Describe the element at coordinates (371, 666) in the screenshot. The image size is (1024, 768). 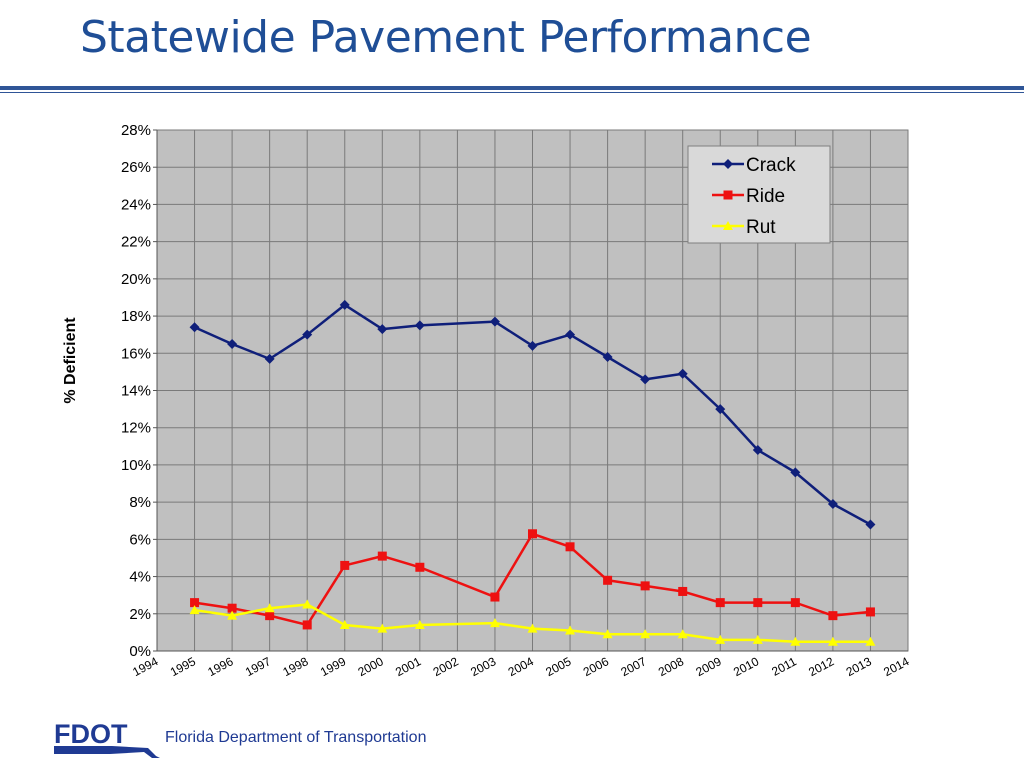
I see `x-tick-label: 2000` at that location.